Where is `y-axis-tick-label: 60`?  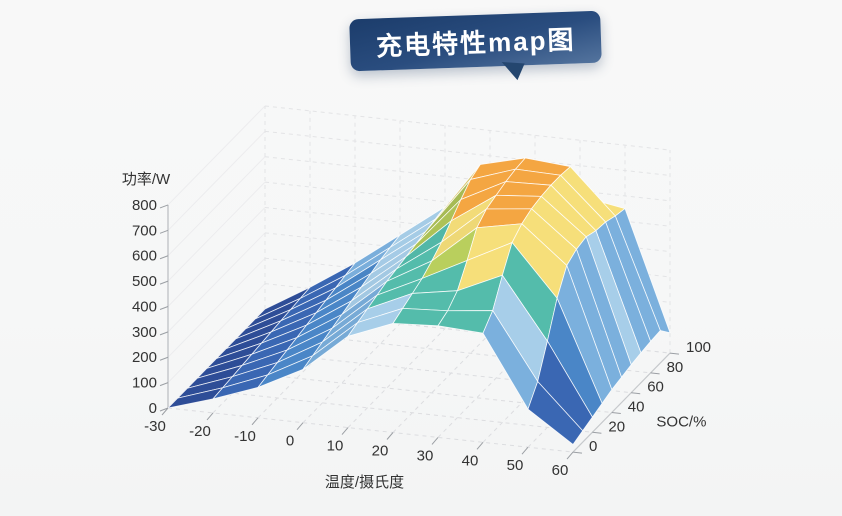 y-axis-tick-label: 60 is located at coordinates (655, 387).